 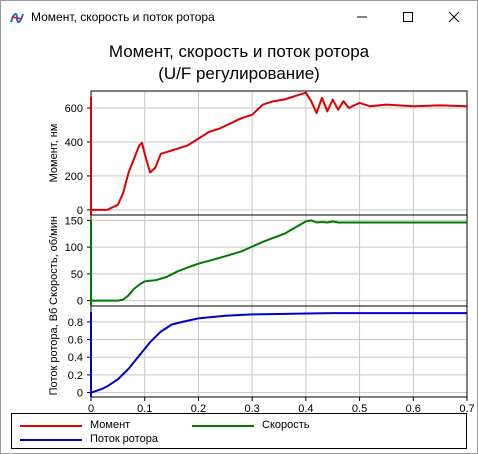 I want to click on legend-label-speed: Скорость, so click(x=286, y=425).